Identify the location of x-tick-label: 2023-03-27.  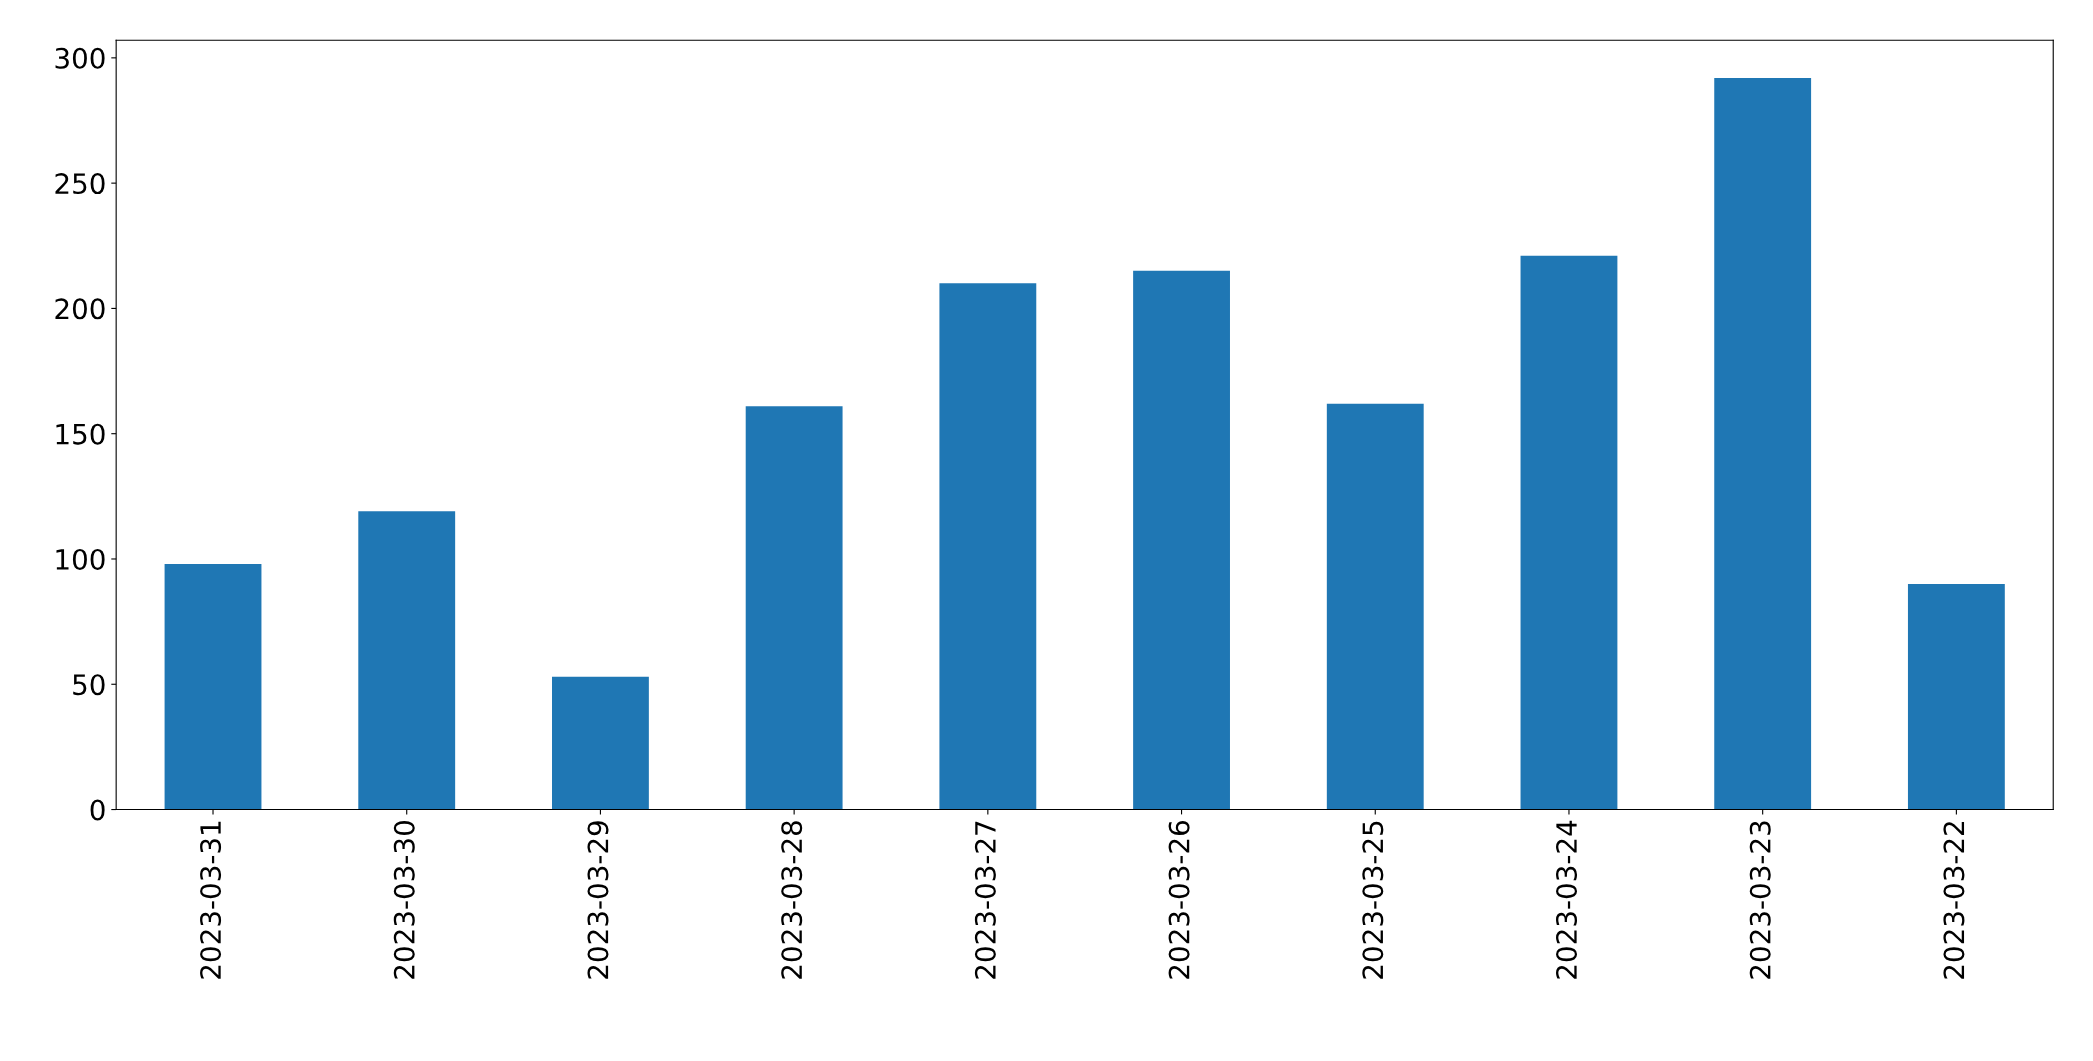
(985, 900).